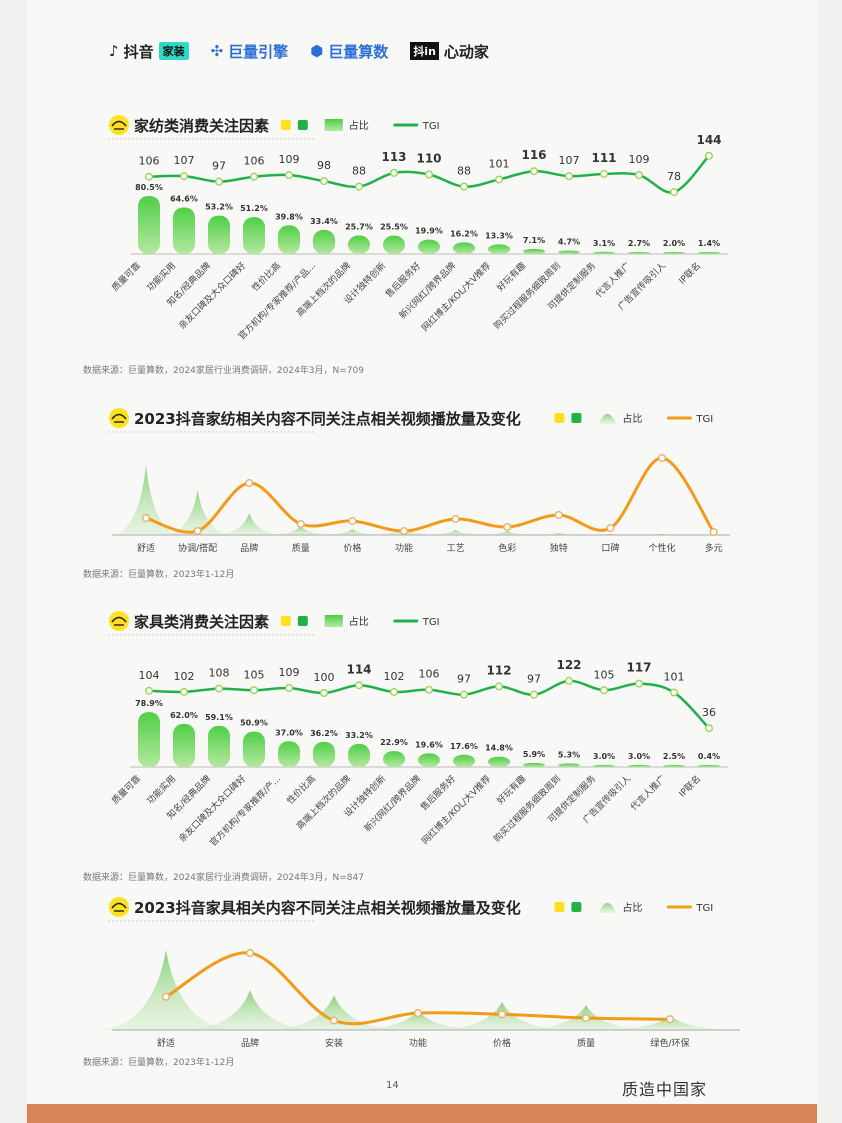  I want to click on share-label: 25.5%, so click(394, 227).